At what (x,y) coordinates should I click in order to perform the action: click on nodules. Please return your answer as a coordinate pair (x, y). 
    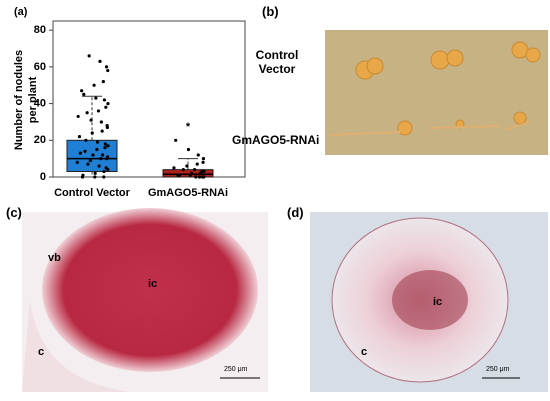
    Looking at the image, I should click on (448, 88).